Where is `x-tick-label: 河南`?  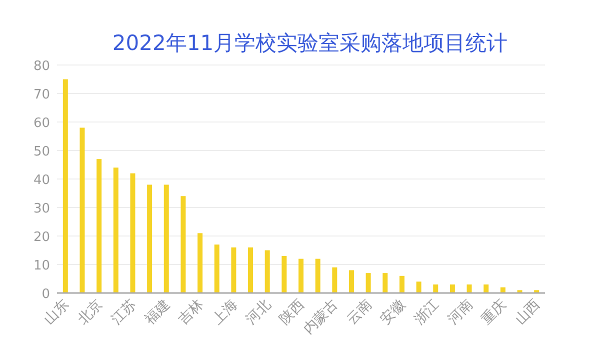 x-tick-label: 河南 is located at coordinates (460, 312).